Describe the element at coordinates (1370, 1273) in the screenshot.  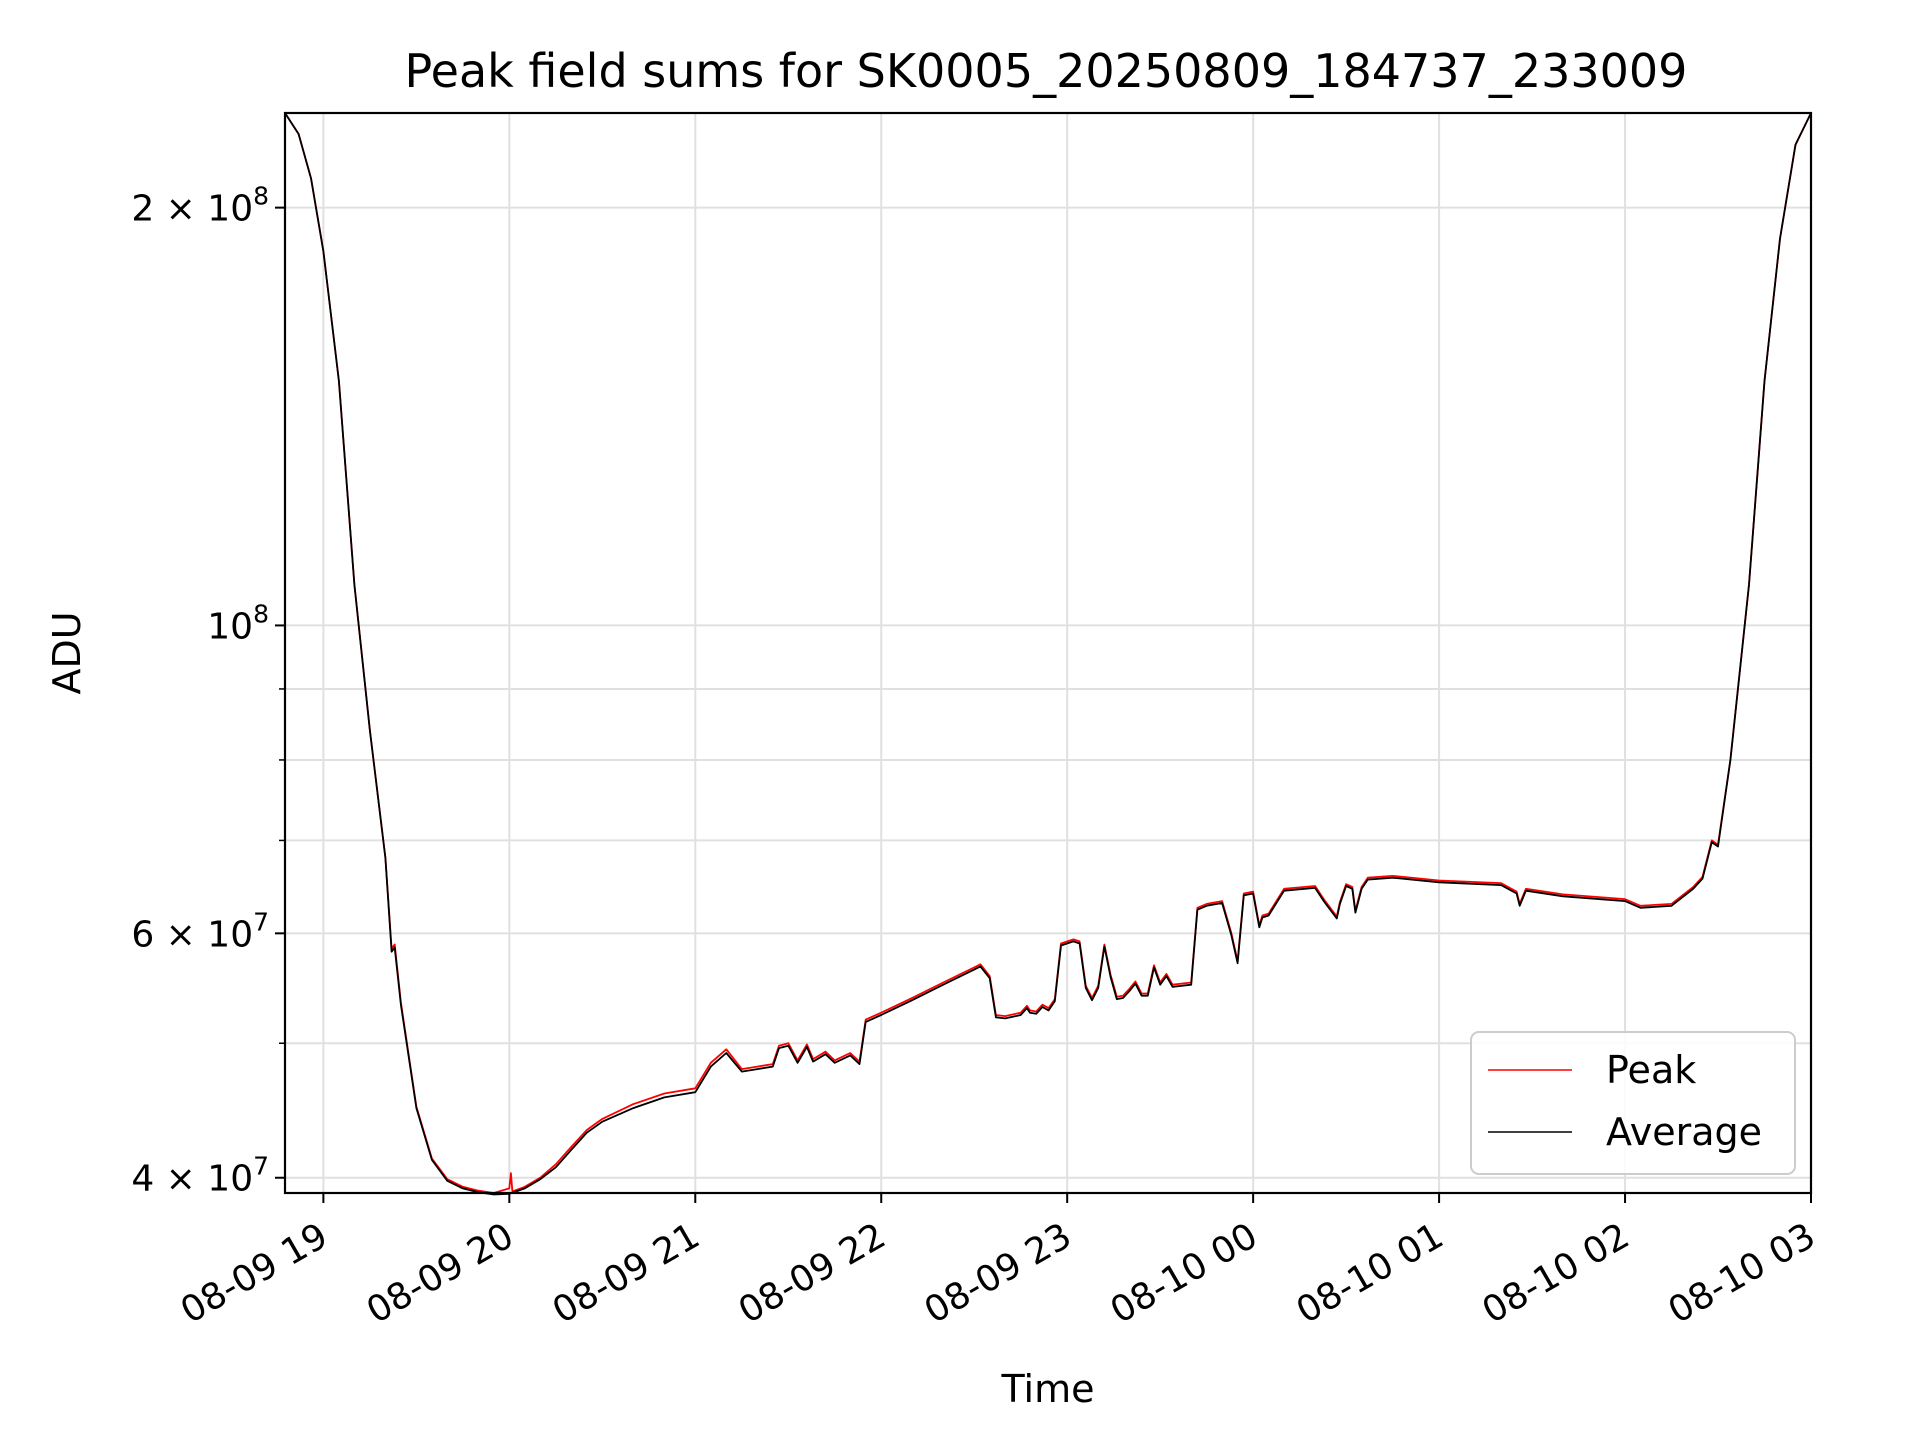
I see `x-tick-label: 08-10 01` at that location.